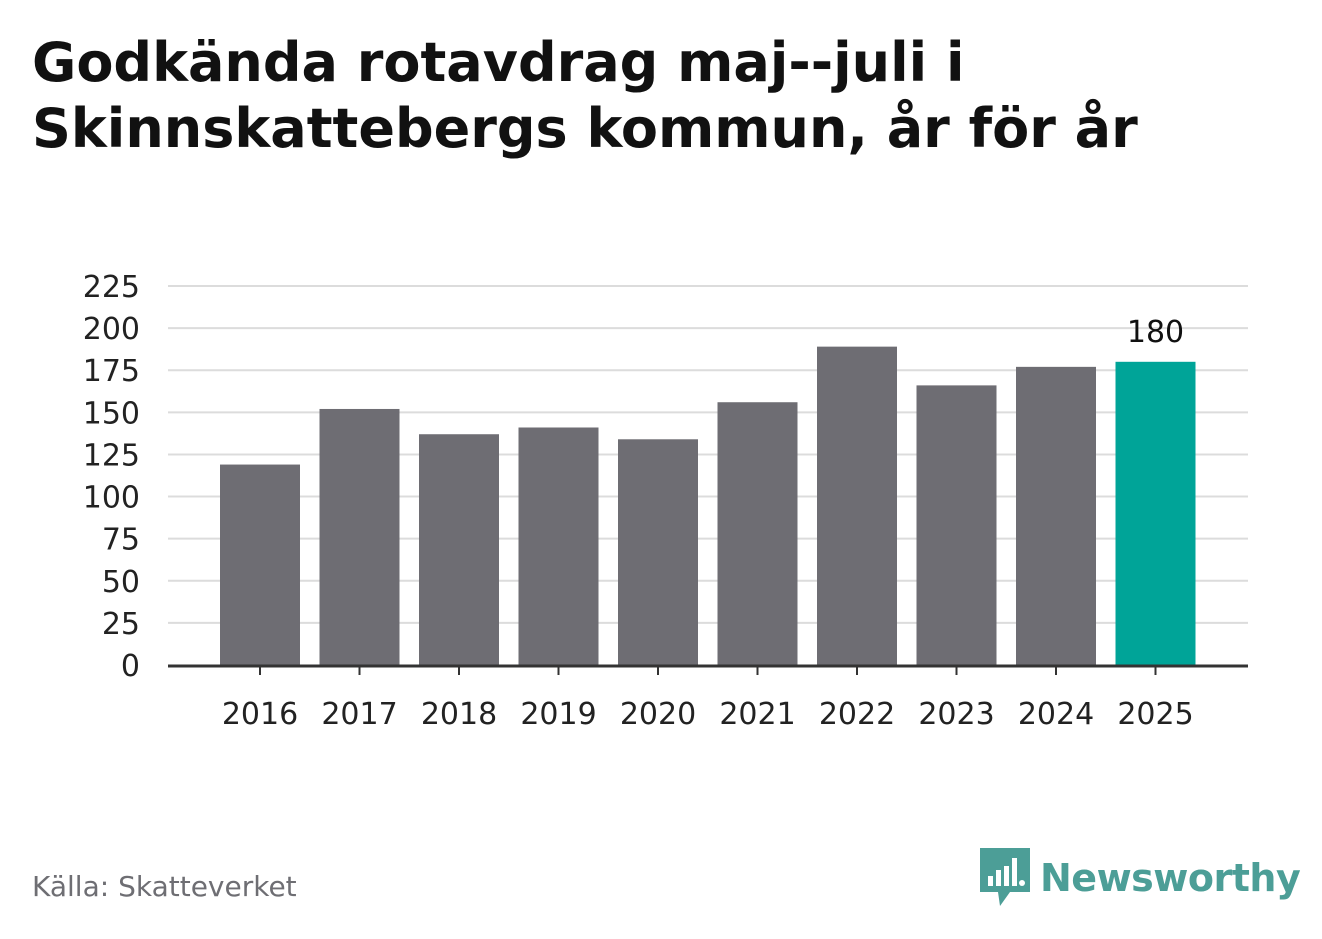  Describe the element at coordinates (111, 287) in the screenshot. I see `y-tick-label: 225` at that location.